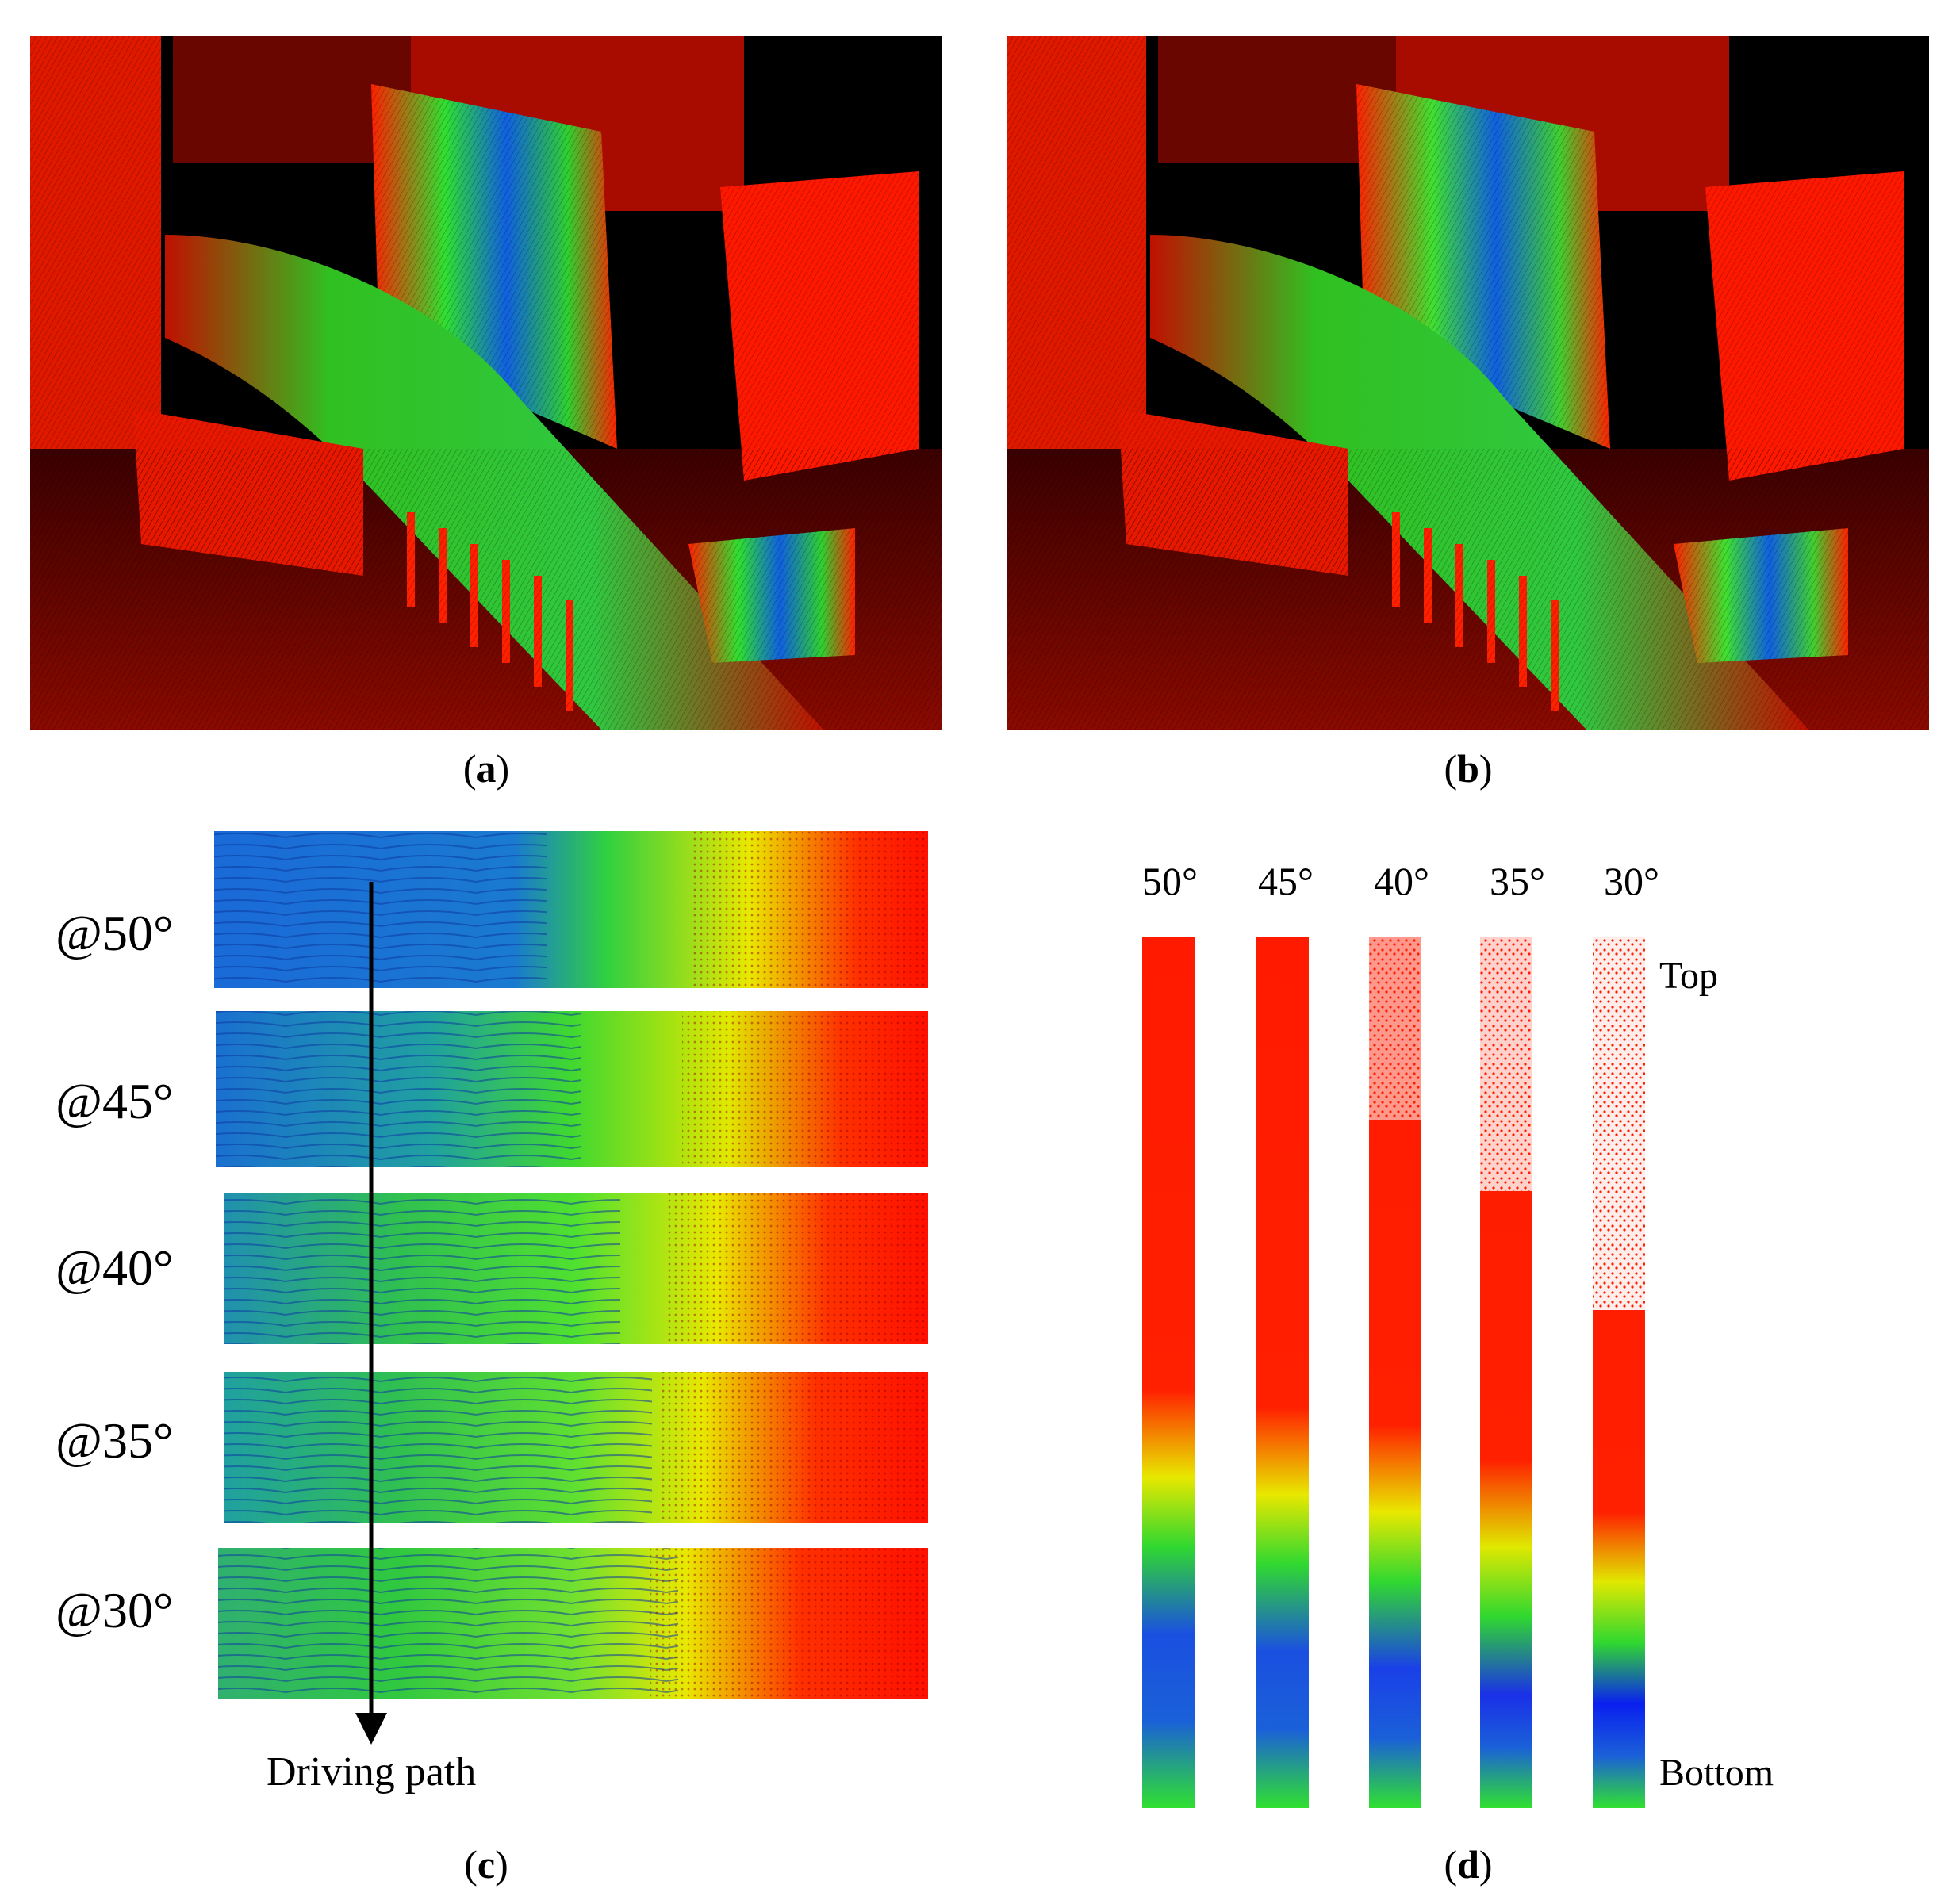 The width and height of the screenshot is (1956, 1904). Describe the element at coordinates (1717, 1773) in the screenshot. I see `bottom-label: Bottom` at that location.